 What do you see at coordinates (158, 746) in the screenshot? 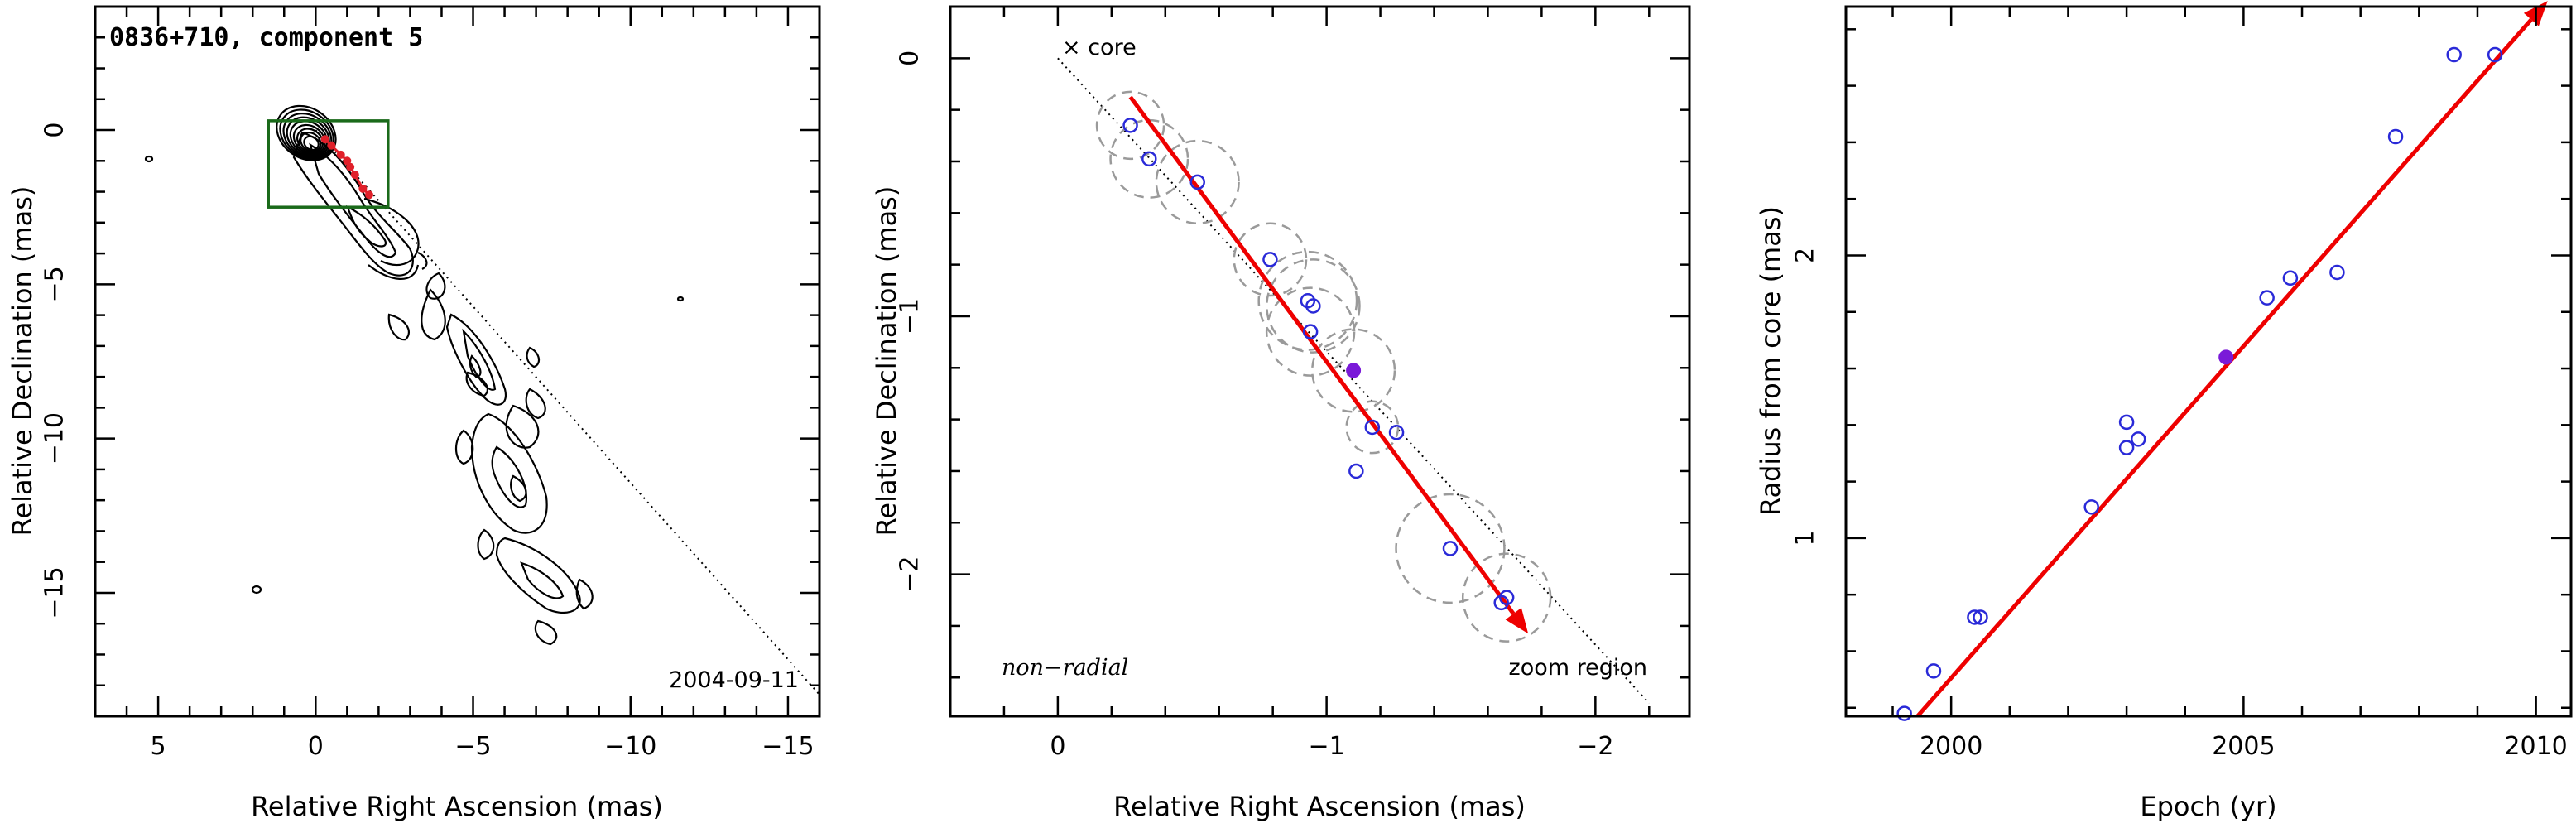
I see `x-tick-label: 5` at bounding box center [158, 746].